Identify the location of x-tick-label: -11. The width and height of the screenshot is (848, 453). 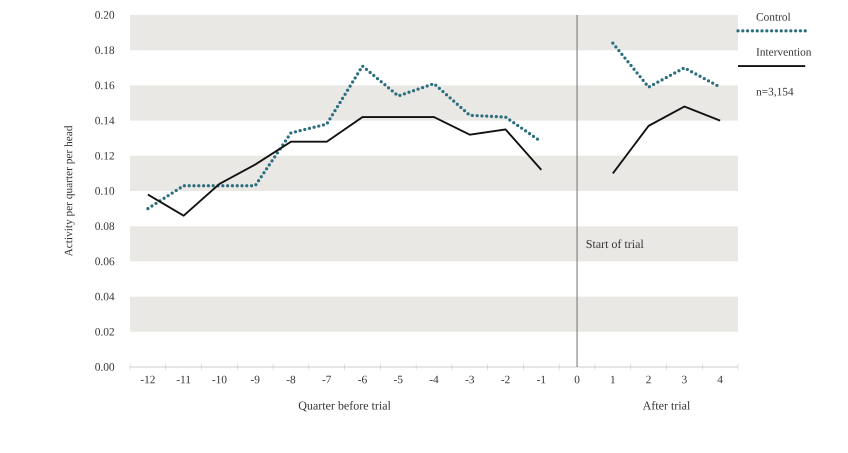
(183, 380).